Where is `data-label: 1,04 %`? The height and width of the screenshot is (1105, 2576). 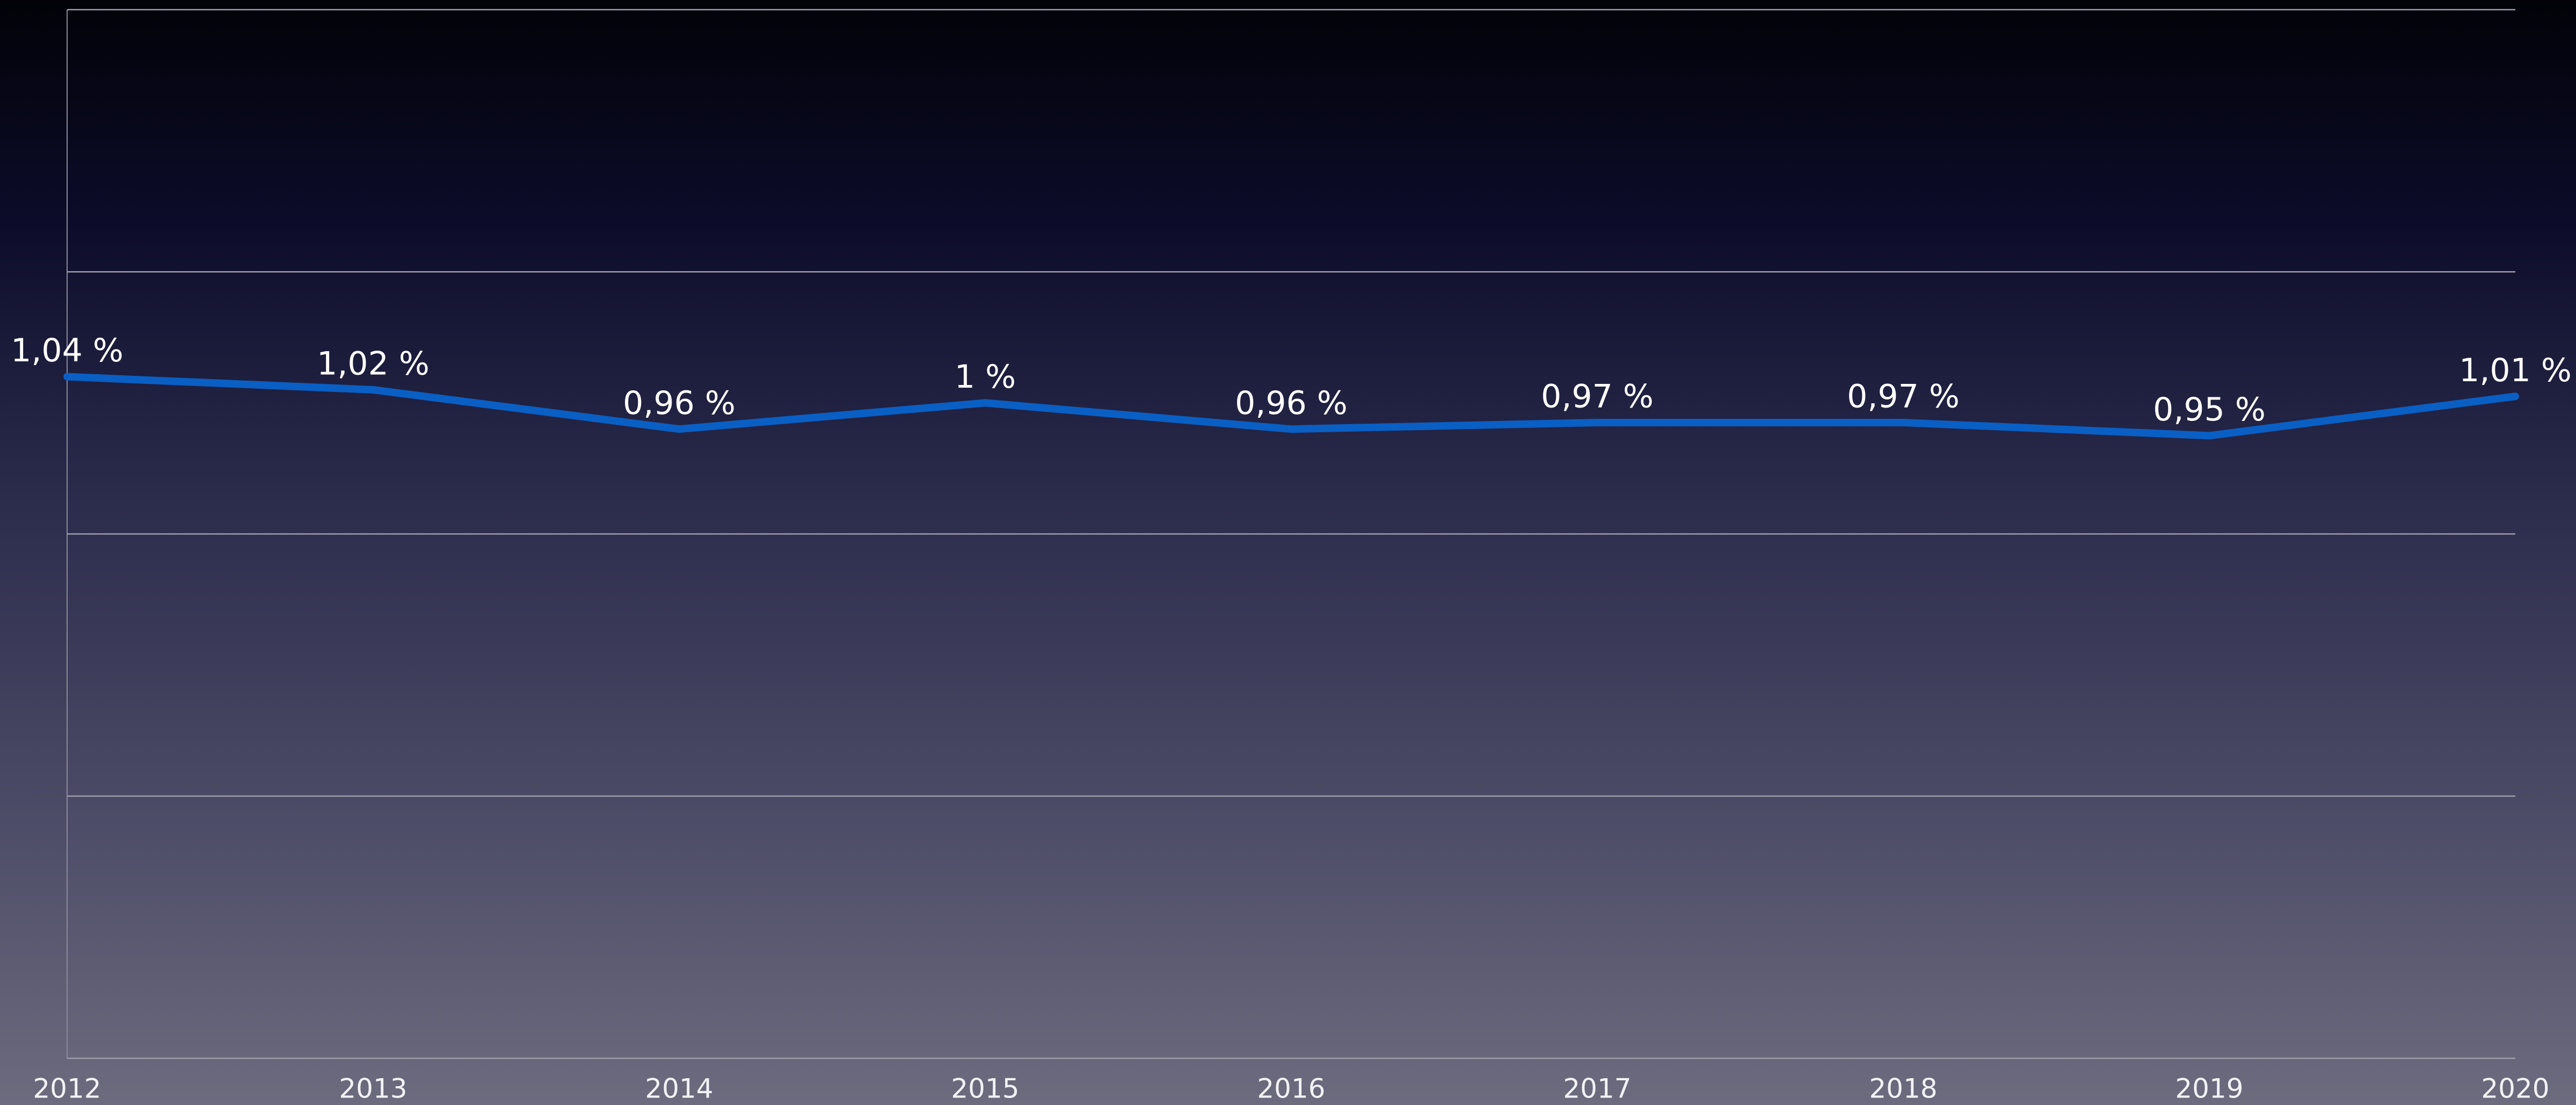 data-label: 1,04 % is located at coordinates (67, 351).